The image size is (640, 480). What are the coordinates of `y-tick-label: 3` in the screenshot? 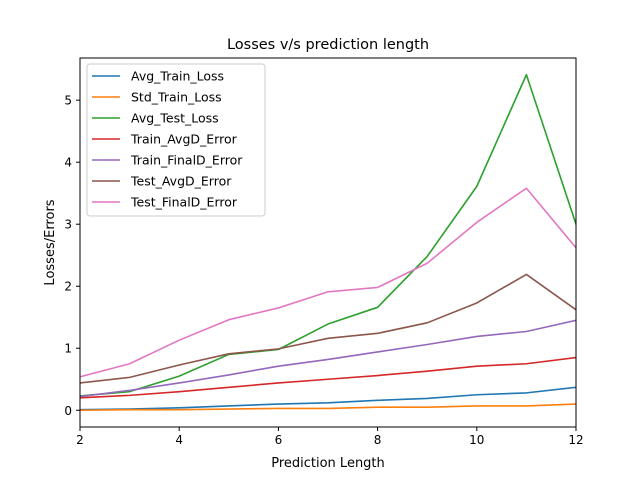 It's located at (68, 225).